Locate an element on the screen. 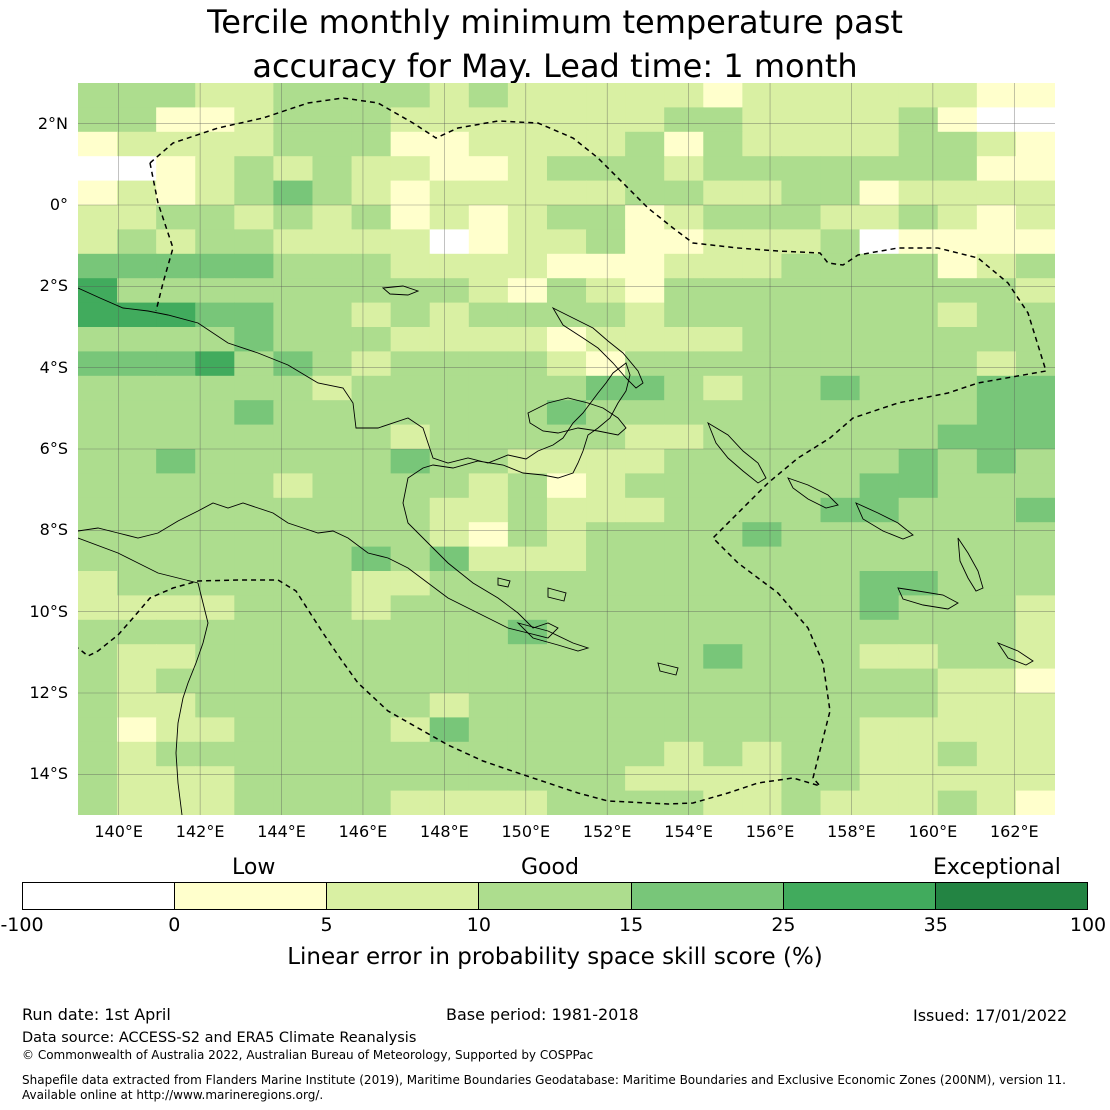  lat-label: 4°S is located at coordinates (53, 367).